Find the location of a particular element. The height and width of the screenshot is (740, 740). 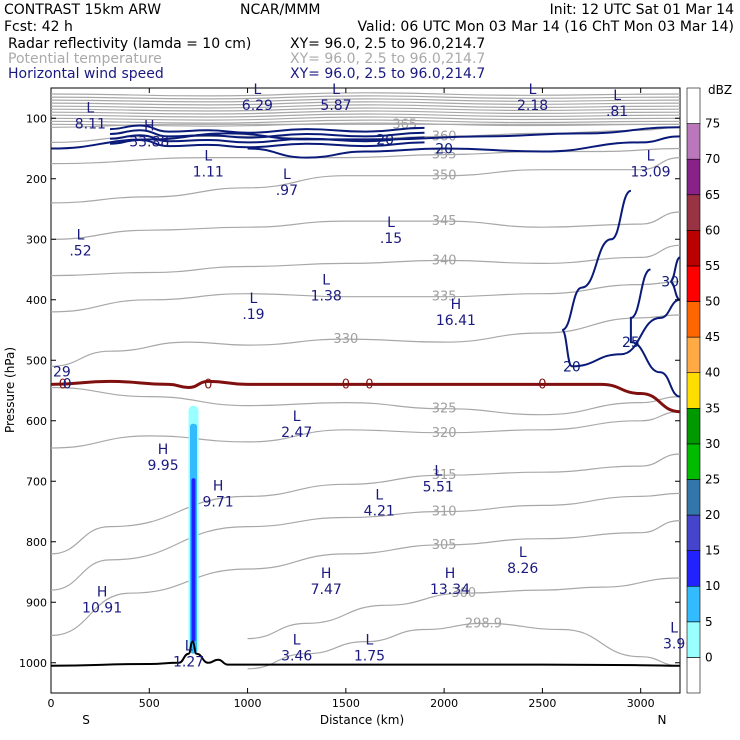

y-tick-label: 700 is located at coordinates (36, 481).